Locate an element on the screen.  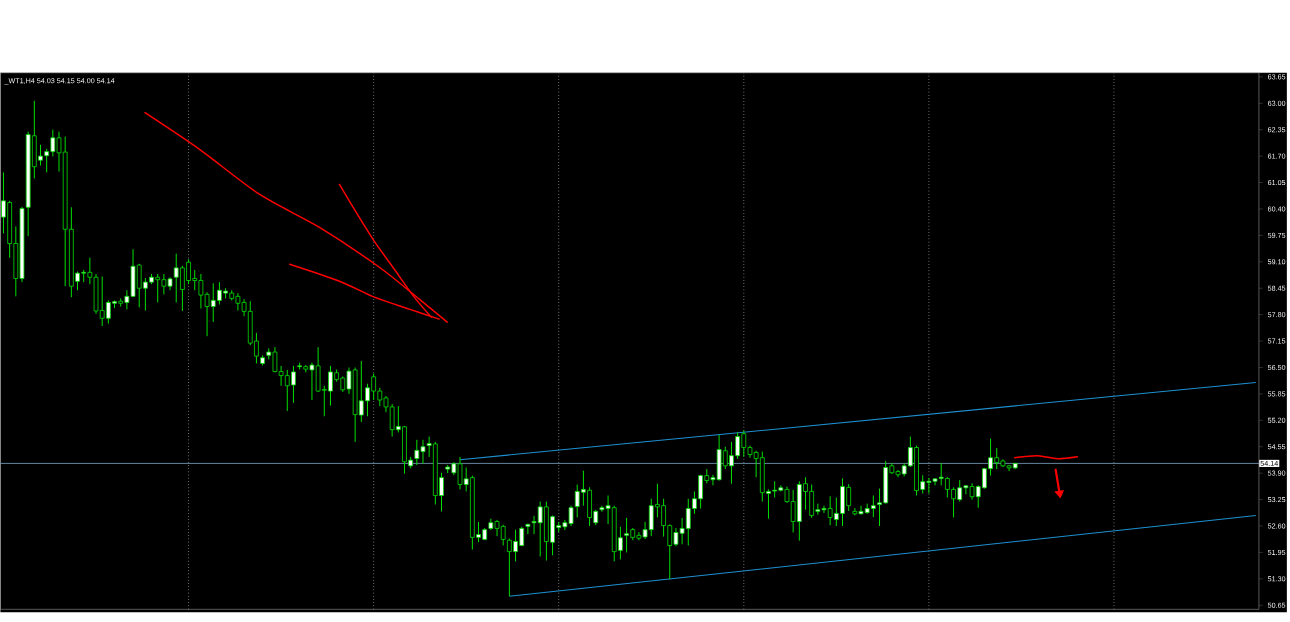
candlestick is located at coordinates (528, 528).